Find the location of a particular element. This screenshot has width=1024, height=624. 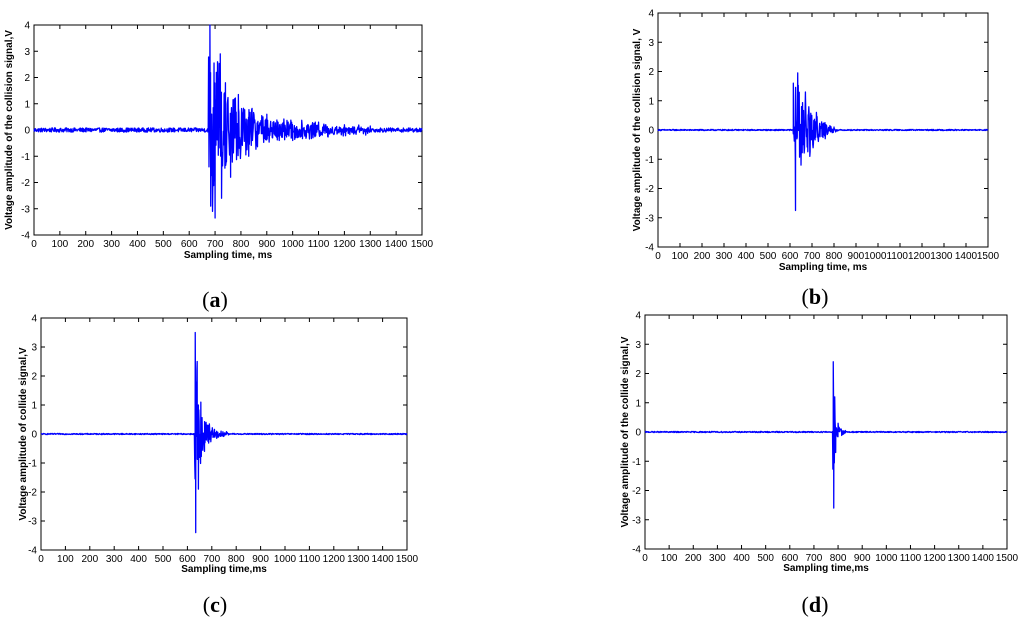

panel-label: (a) is located at coordinates (215, 299).